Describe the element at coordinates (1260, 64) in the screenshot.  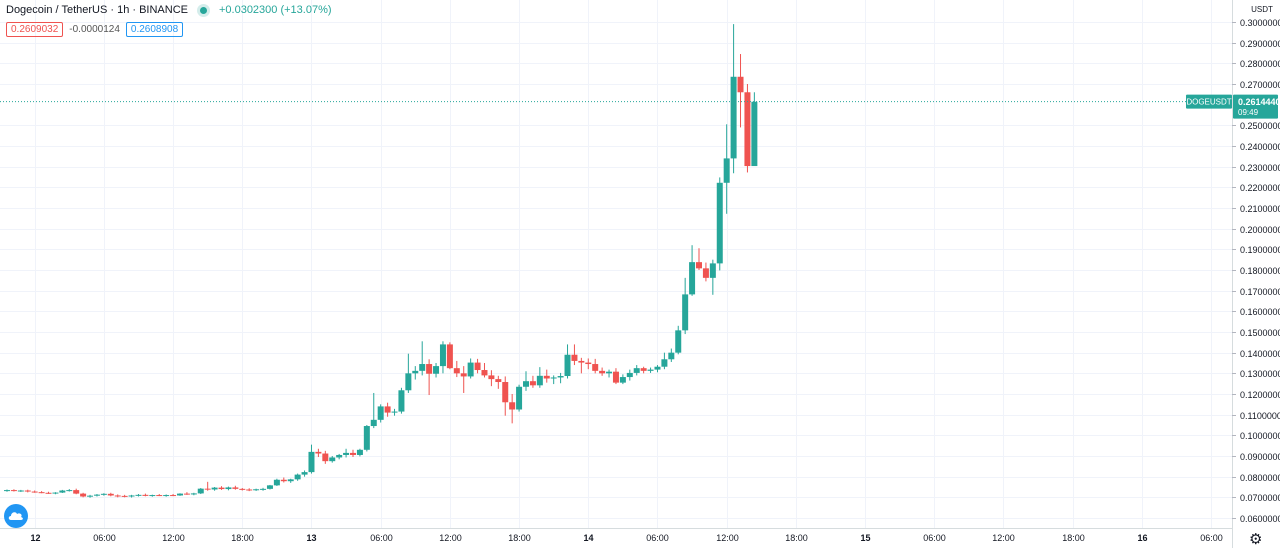
I see `price-tick-label: 0.2800000` at that location.